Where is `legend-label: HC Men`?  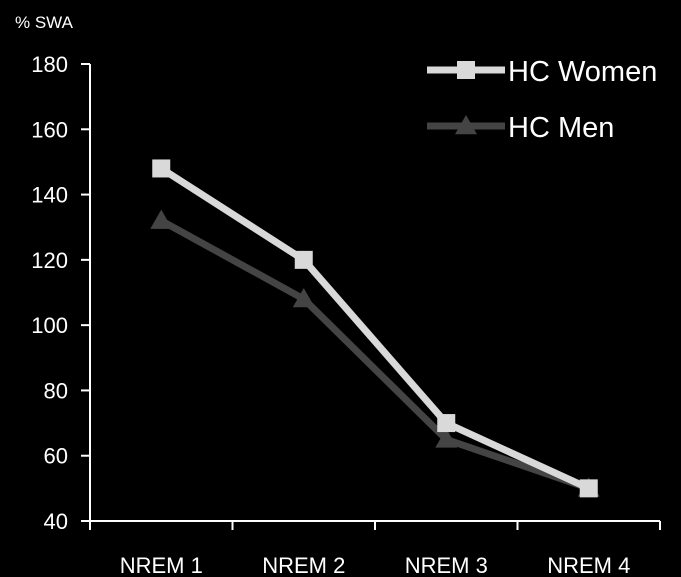 legend-label: HC Men is located at coordinates (561, 128).